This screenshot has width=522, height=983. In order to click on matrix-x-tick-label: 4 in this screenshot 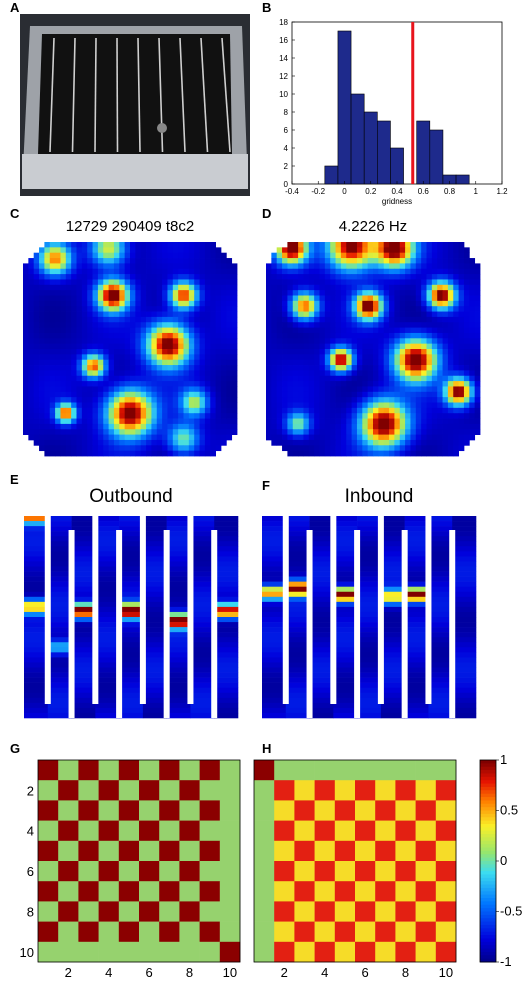, I will do `click(324, 972)`.